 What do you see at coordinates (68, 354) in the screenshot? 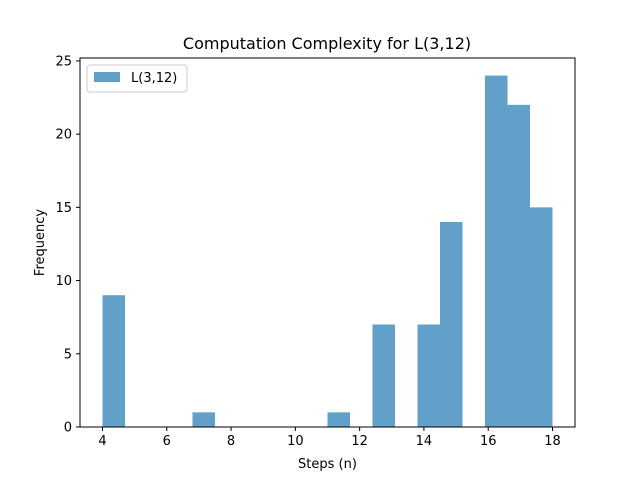
I see `y-tick-label: 5` at bounding box center [68, 354].